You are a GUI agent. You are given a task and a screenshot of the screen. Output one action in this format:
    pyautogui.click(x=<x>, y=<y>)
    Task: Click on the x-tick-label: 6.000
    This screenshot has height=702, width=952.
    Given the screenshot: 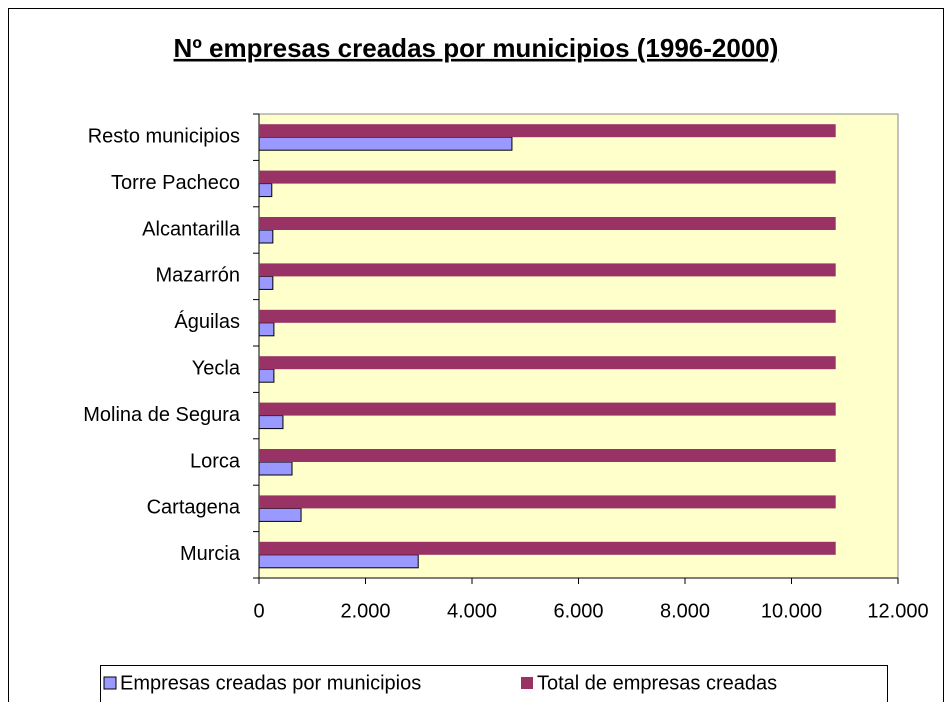 What is the action you would take?
    pyautogui.click(x=578, y=611)
    